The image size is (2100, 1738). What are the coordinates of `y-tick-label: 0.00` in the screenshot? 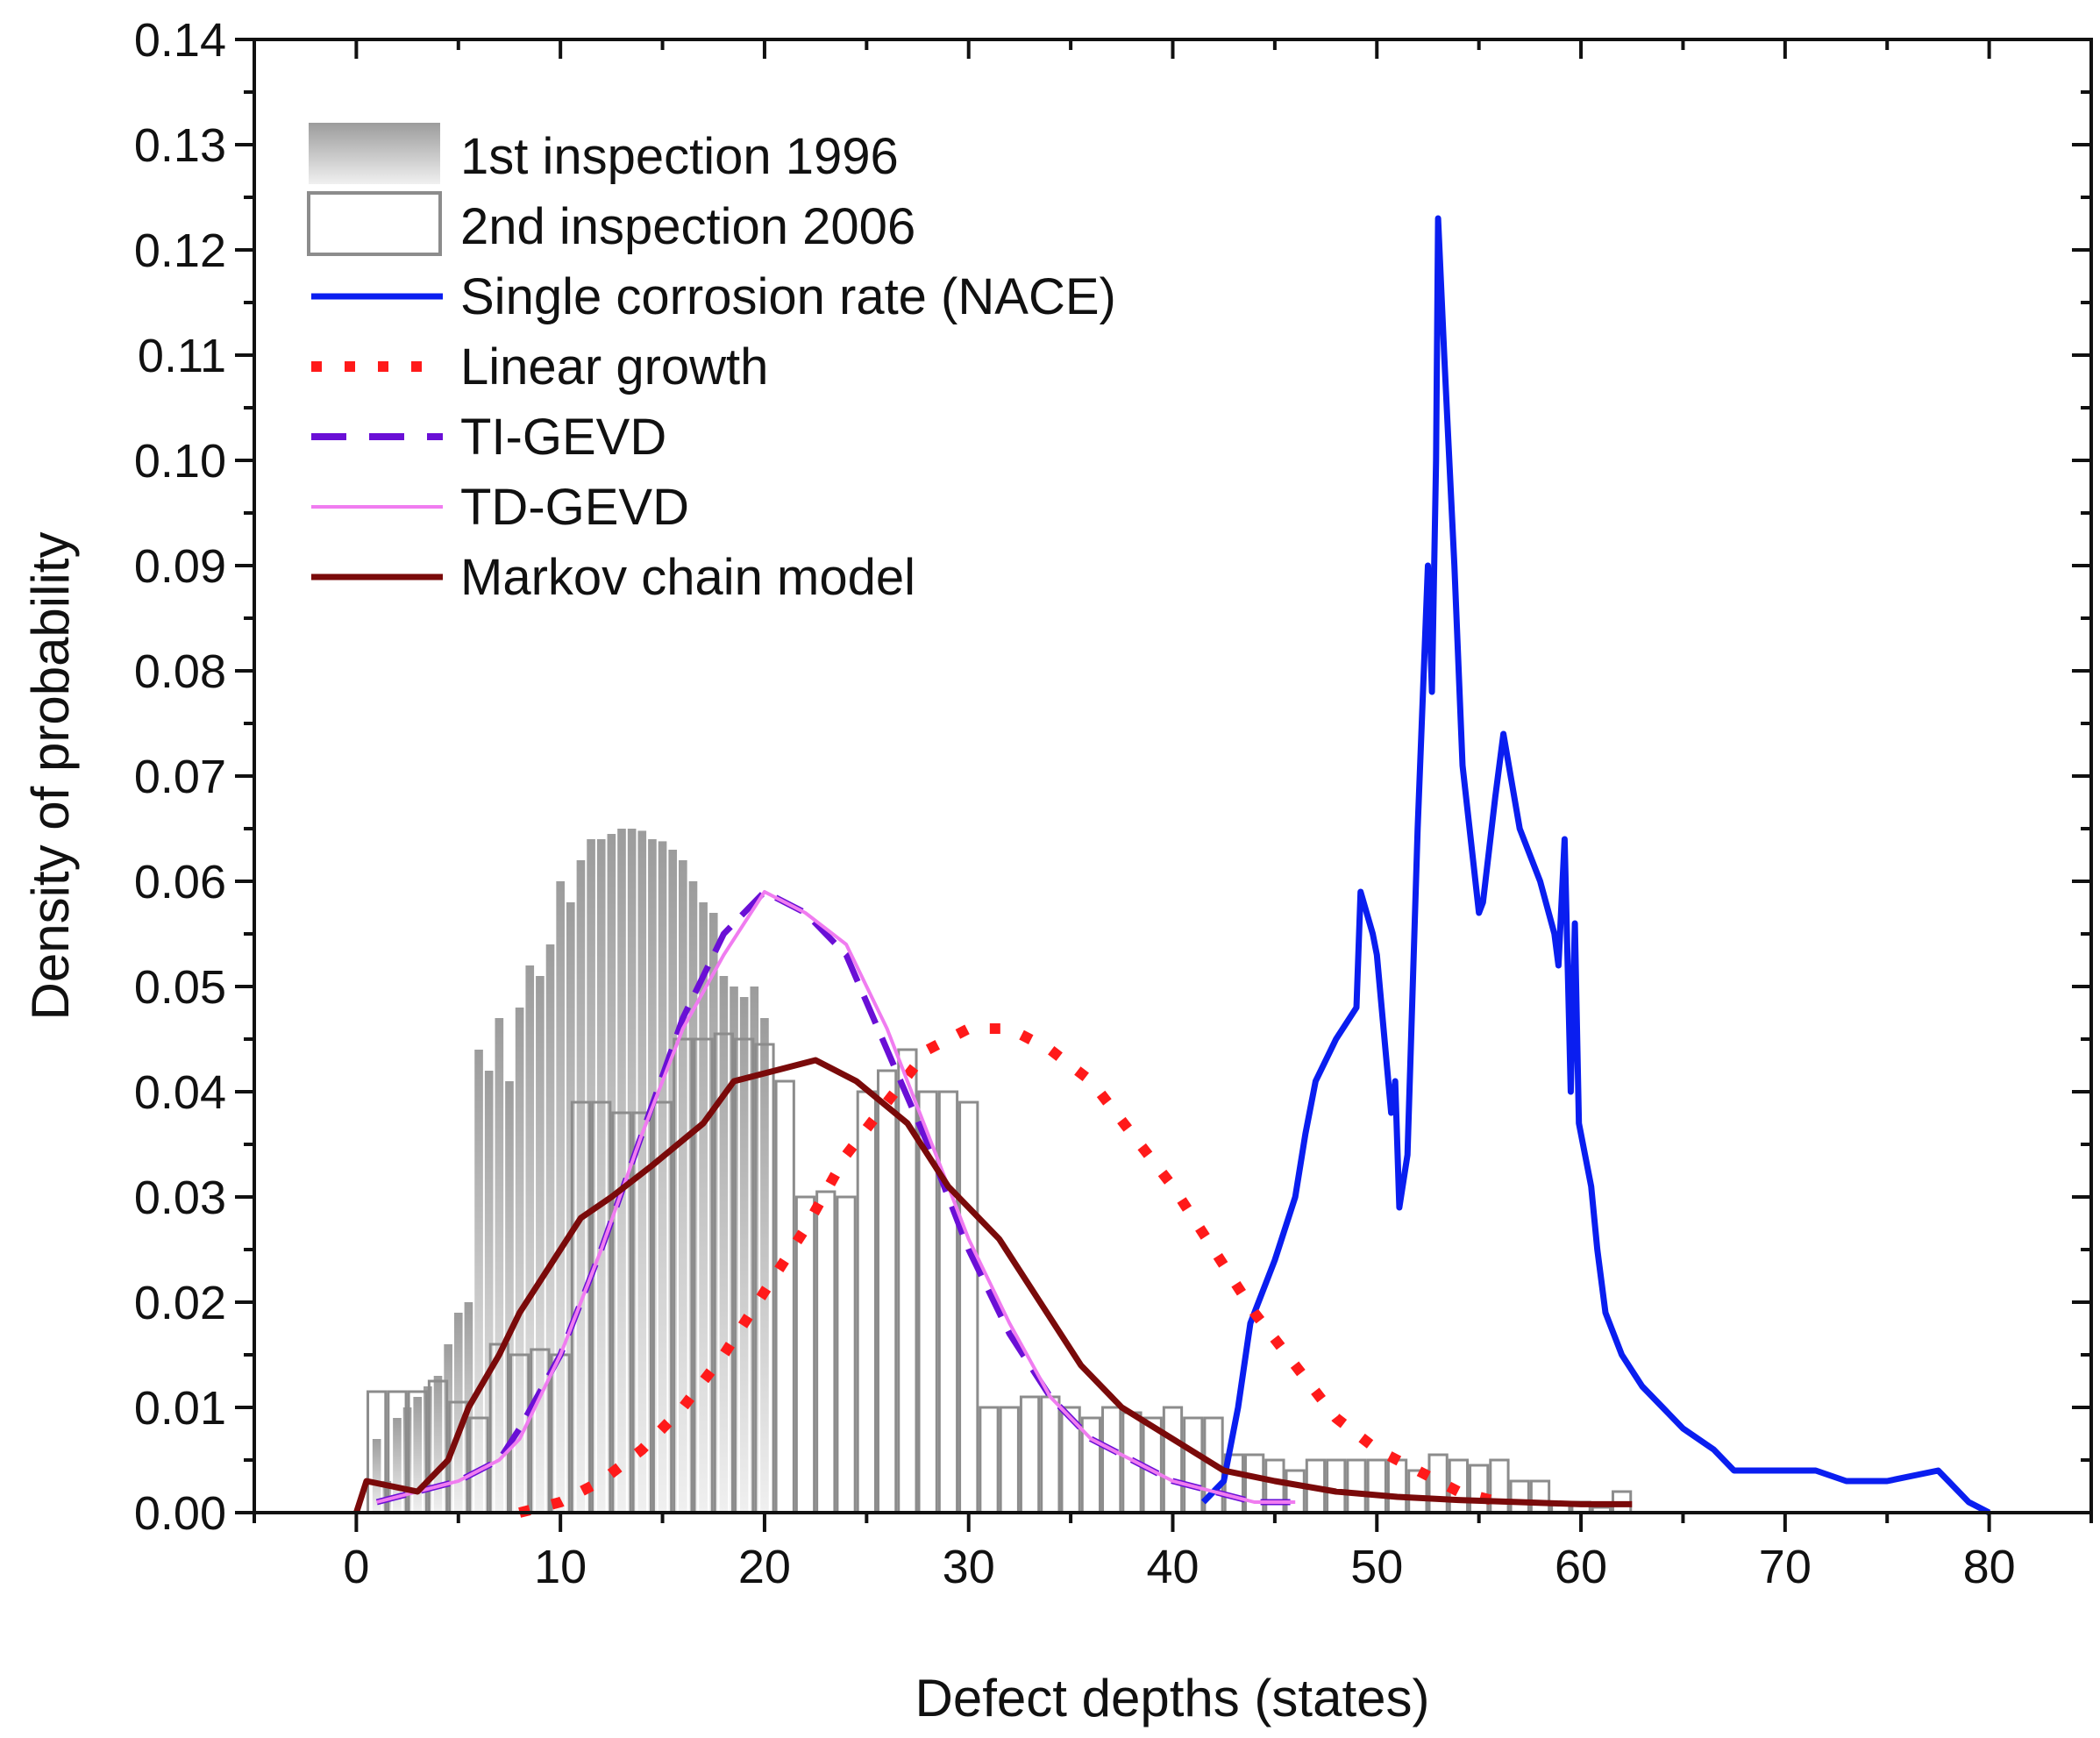 It's located at (180, 1513).